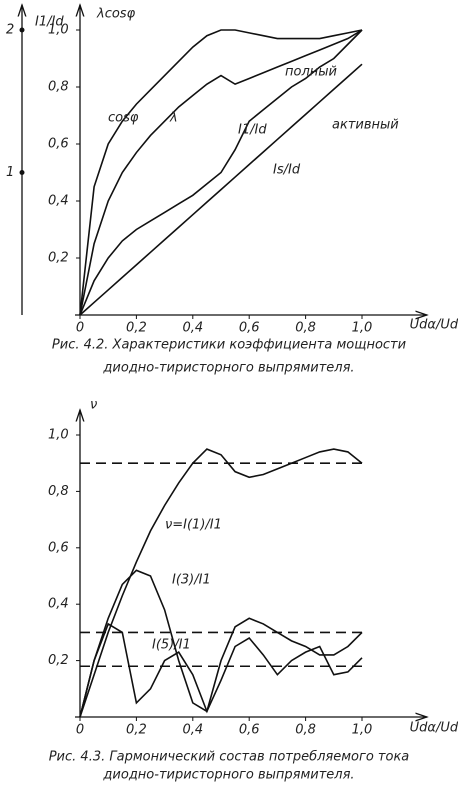  I want to click on annotation: полный, so click(311, 72).